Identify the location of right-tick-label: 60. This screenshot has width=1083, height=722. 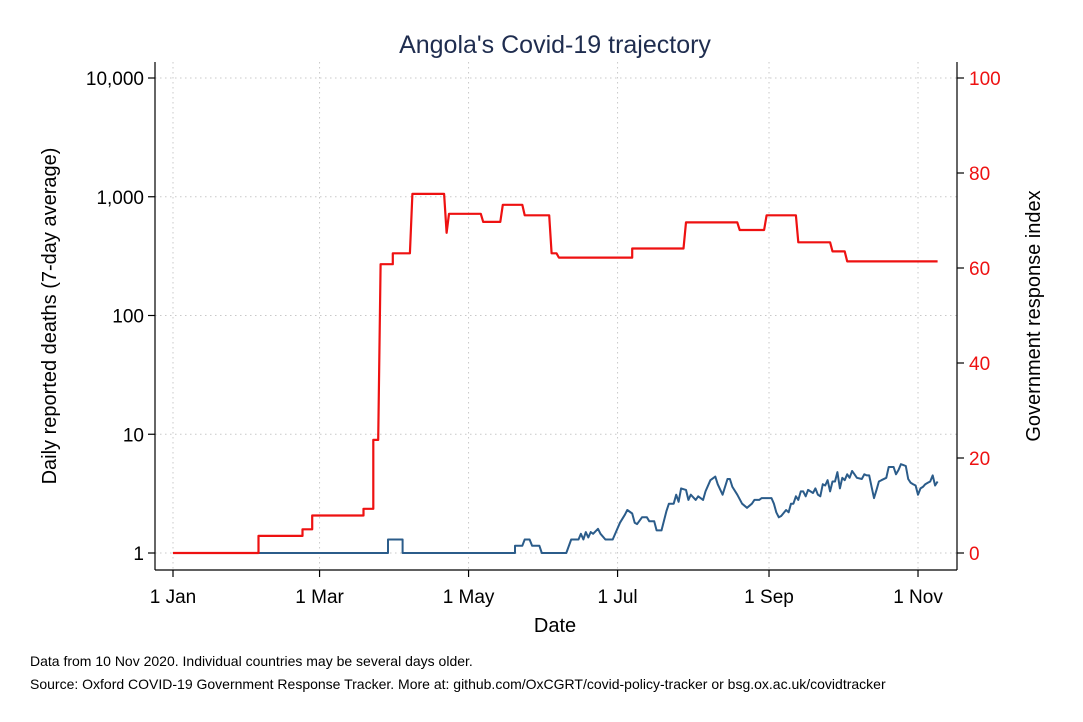
(979, 269).